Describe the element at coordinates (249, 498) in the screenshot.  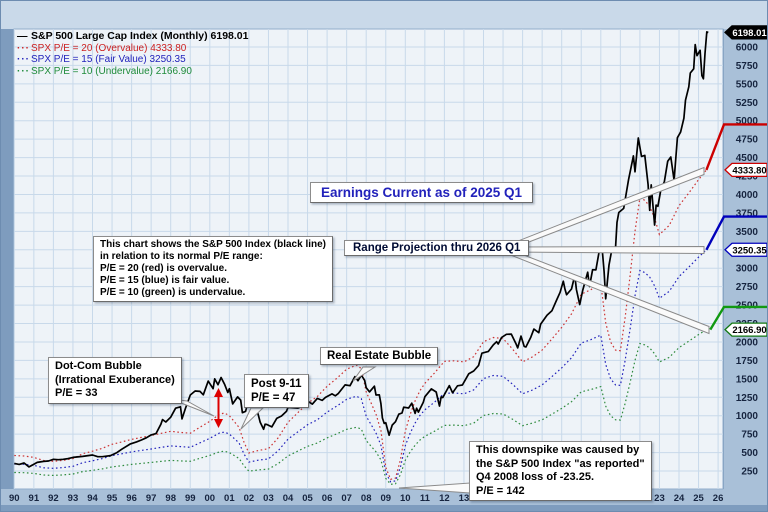
I see `svg-text: 02` at that location.